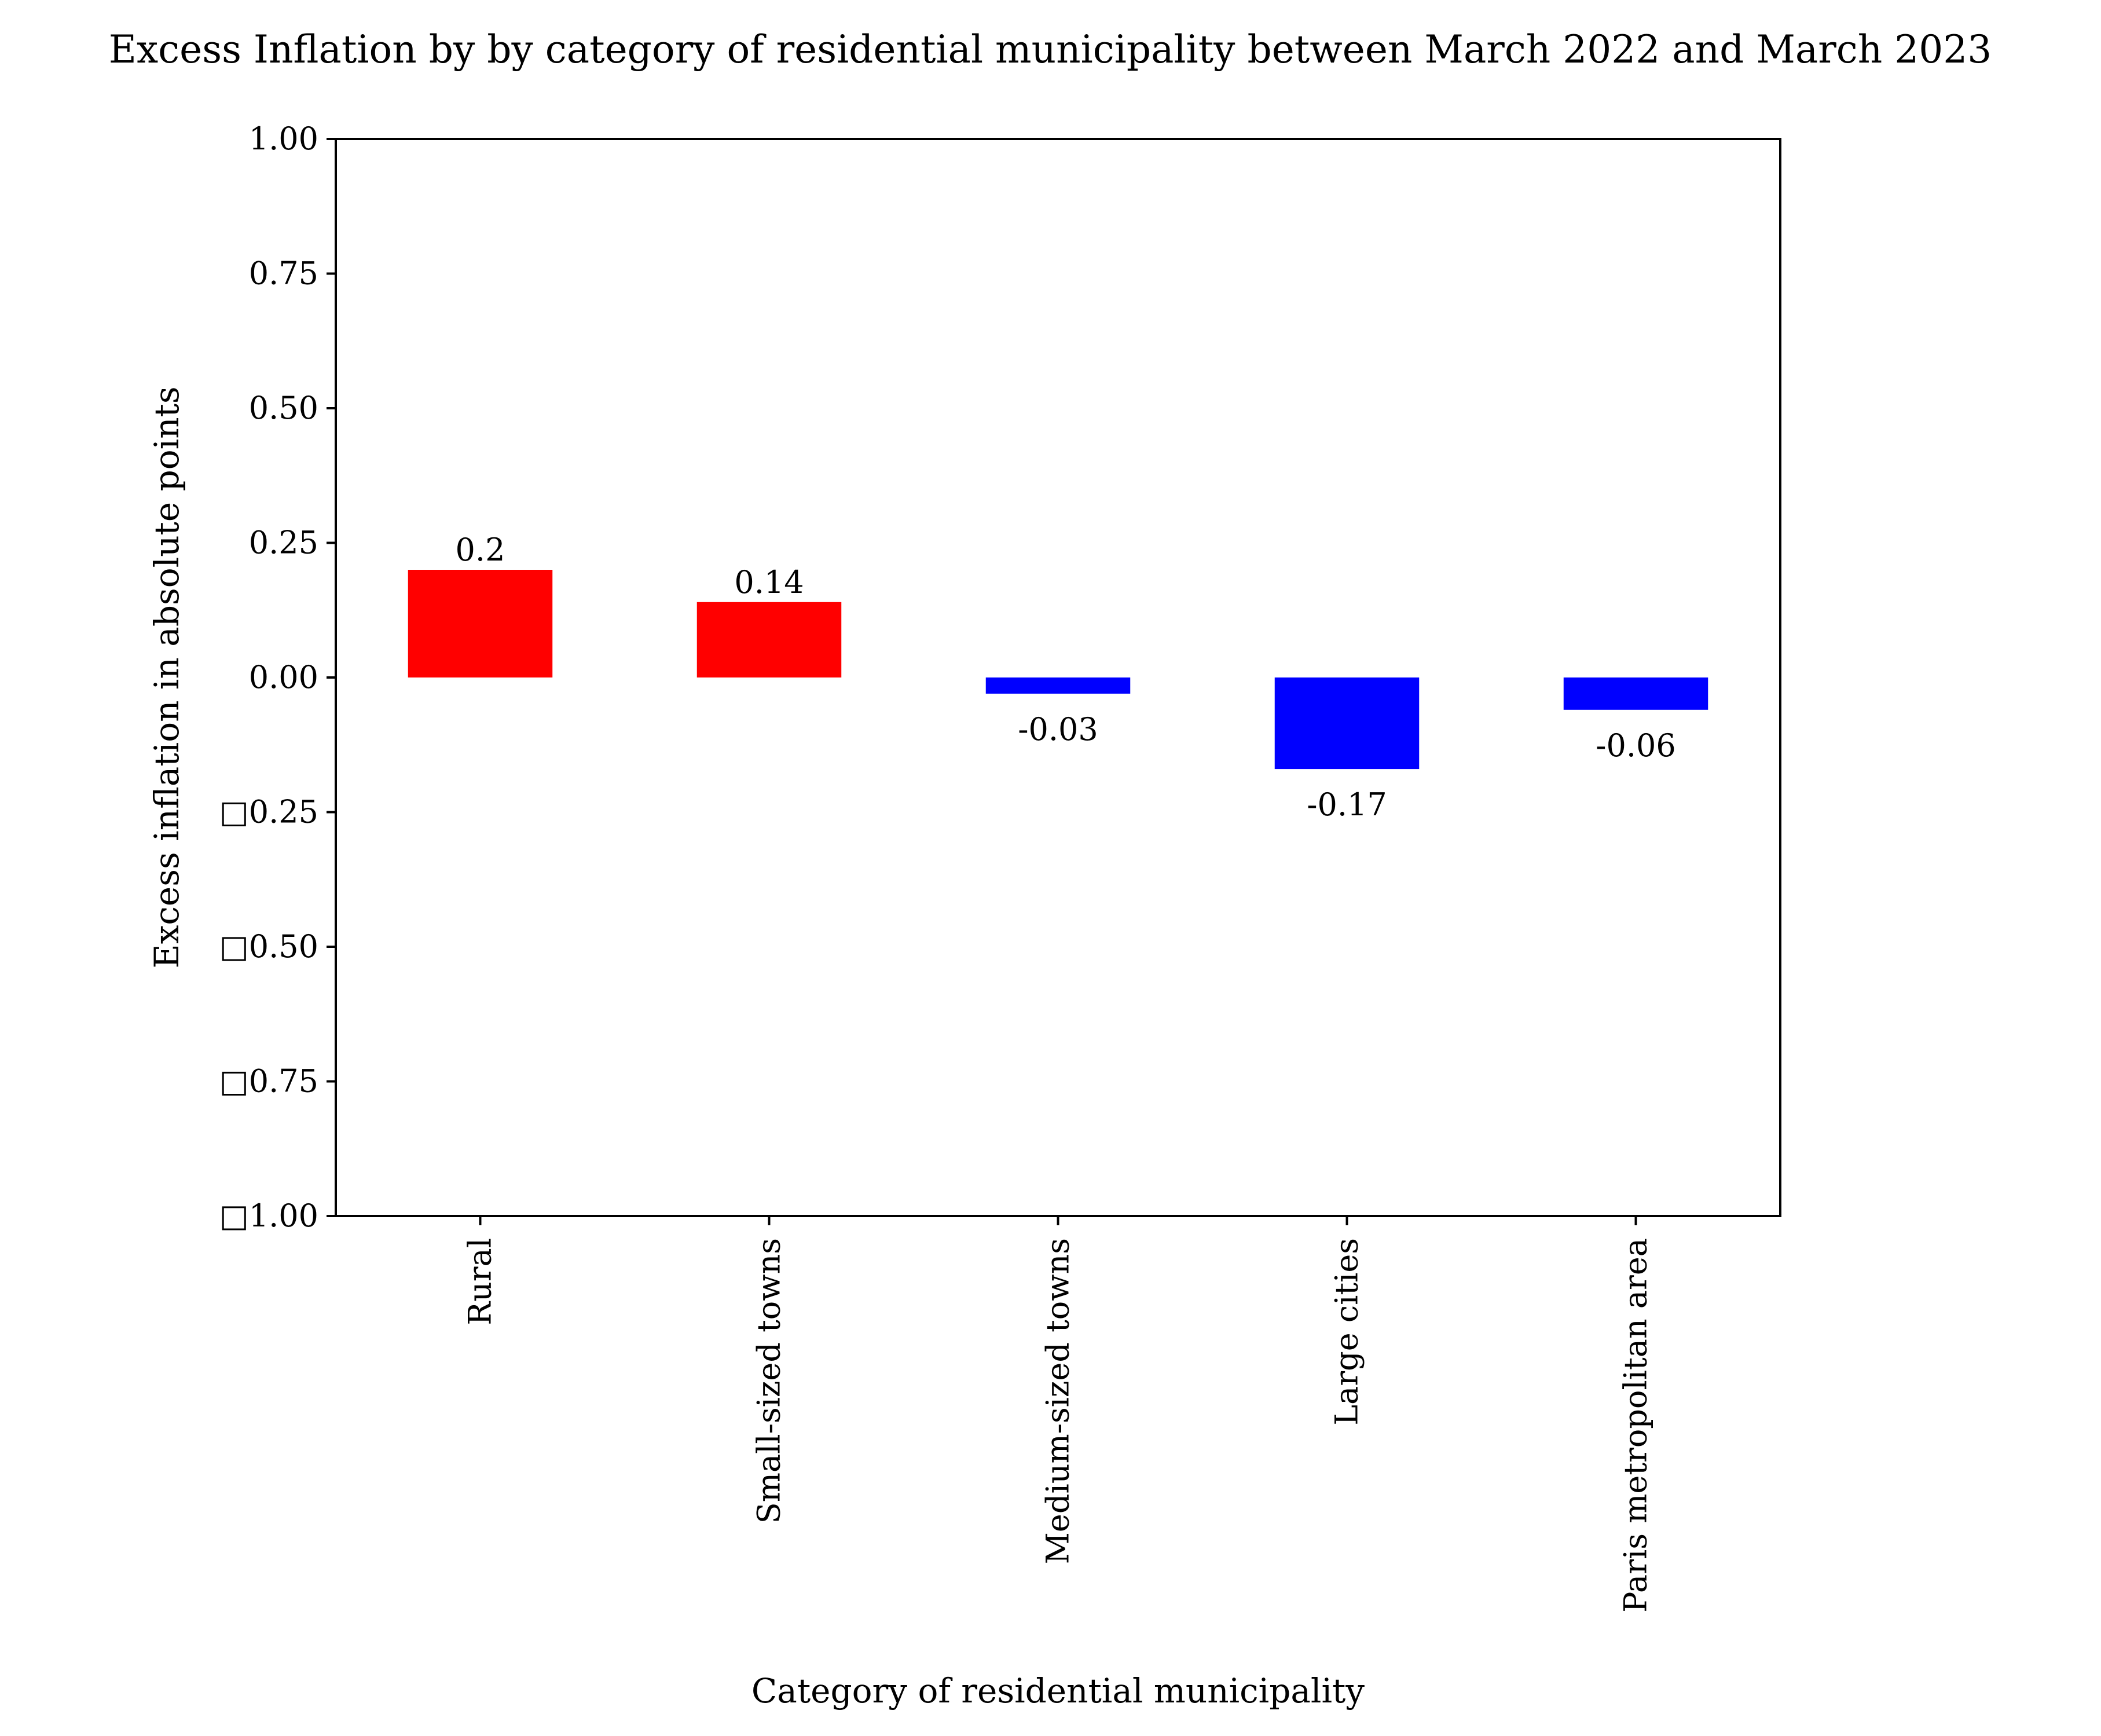  What do you see at coordinates (1636, 1425) in the screenshot?
I see `x-tick-label-4: Paris metropolitan area` at bounding box center [1636, 1425].